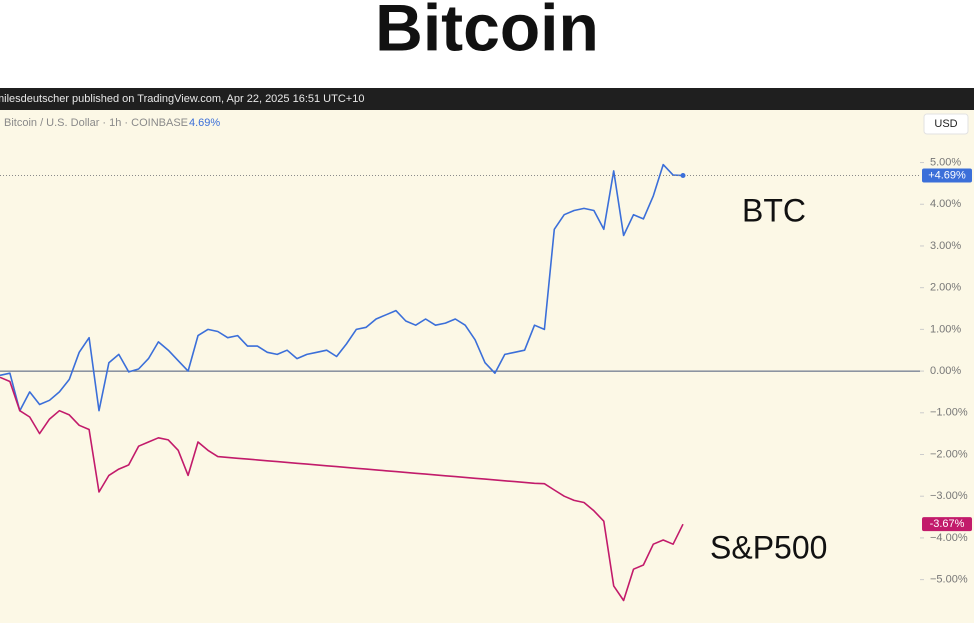 Image resolution: width=974 pixels, height=623 pixels. What do you see at coordinates (945, 204) in the screenshot?
I see `y-tick-label: 4.00%` at bounding box center [945, 204].